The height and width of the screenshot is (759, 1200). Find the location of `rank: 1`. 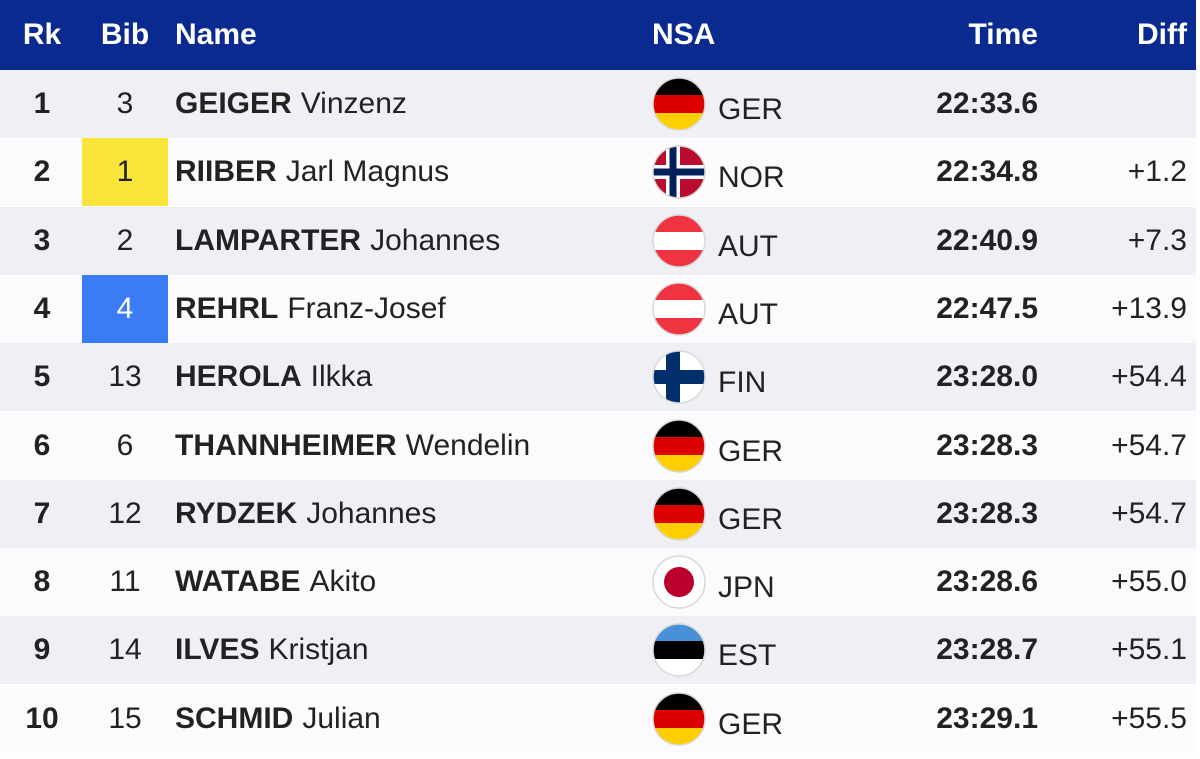

rank: 1 is located at coordinates (42, 103).